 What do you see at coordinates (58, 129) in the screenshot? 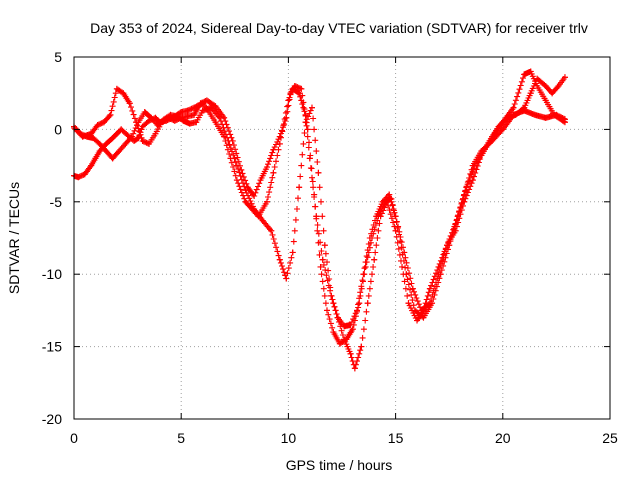
I see `y-tick-label-4: 0` at bounding box center [58, 129].